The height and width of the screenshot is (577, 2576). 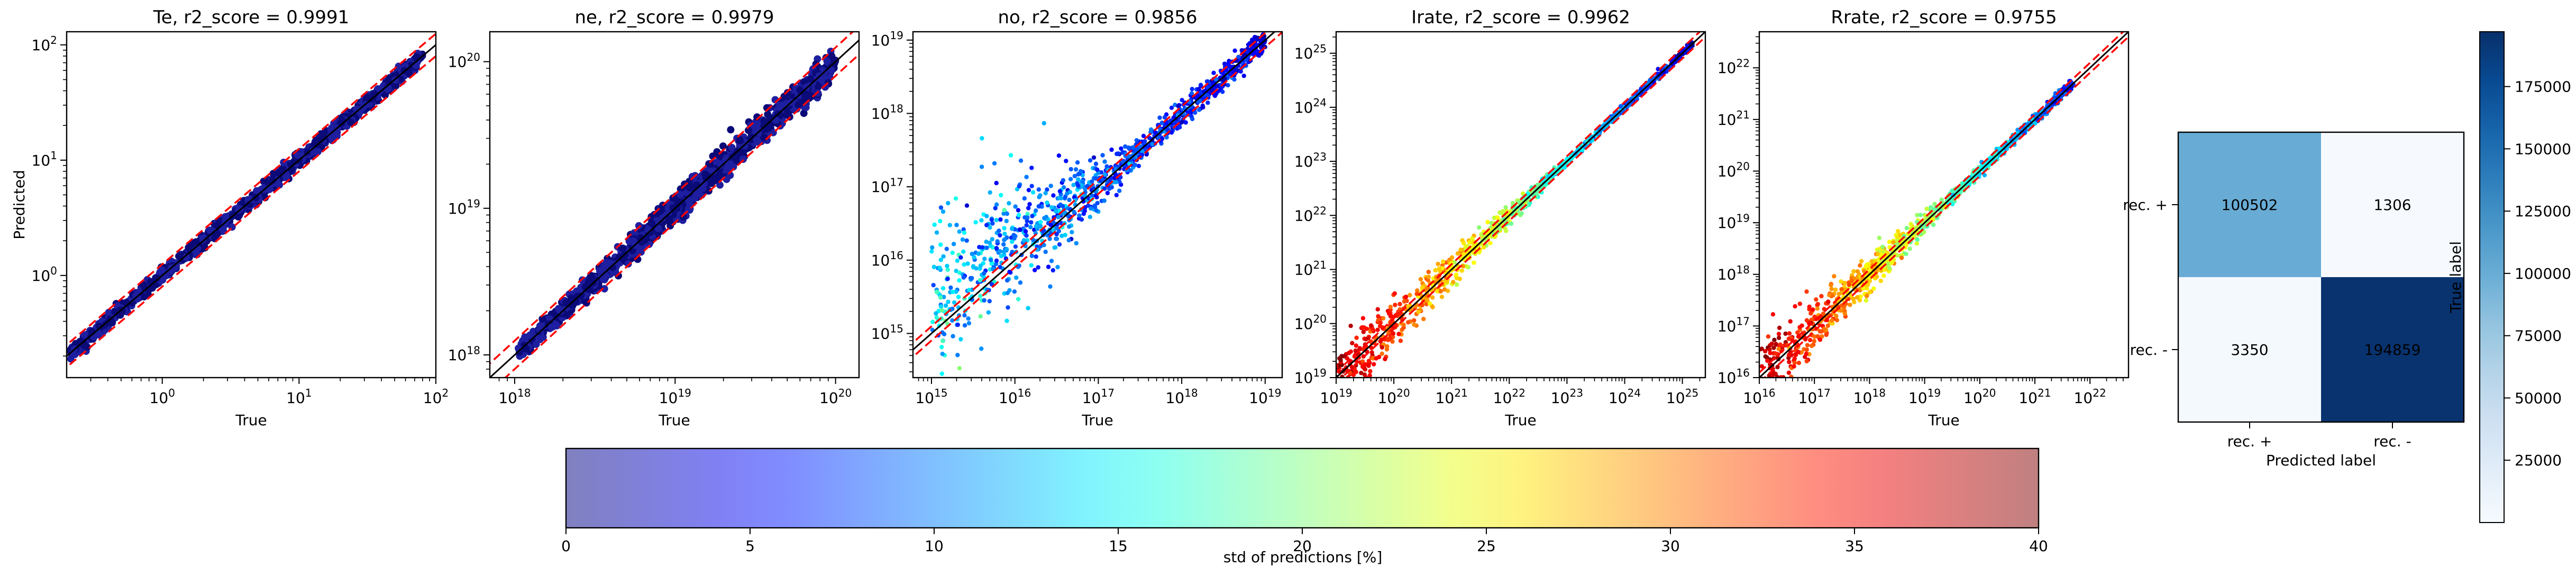 I want to click on y-tick-label: 100, so click(x=45, y=274).